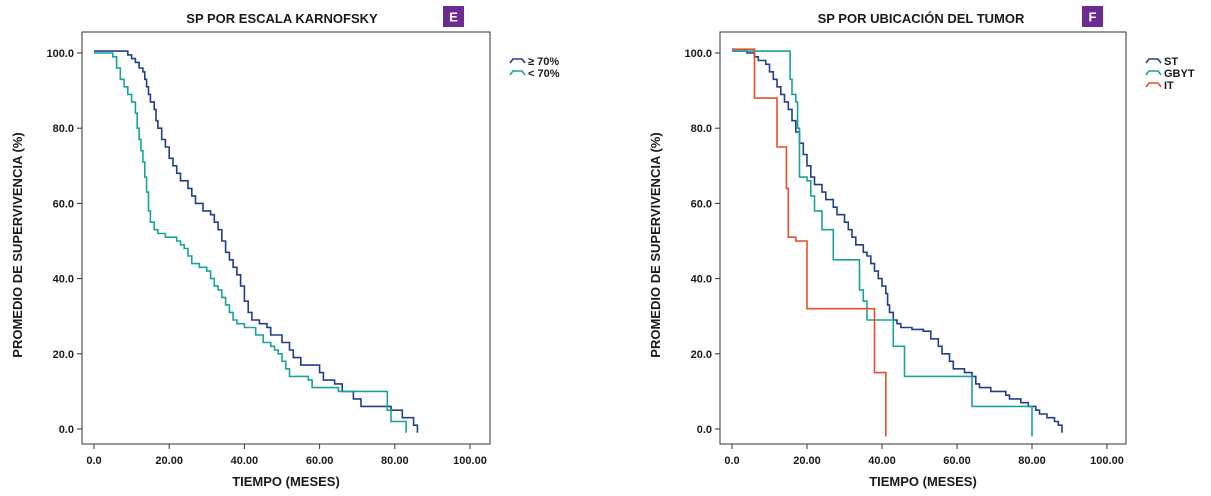 Image resolution: width=1211 pixels, height=496 pixels. I want to click on legend-label: ≥ 70%, so click(543, 62).